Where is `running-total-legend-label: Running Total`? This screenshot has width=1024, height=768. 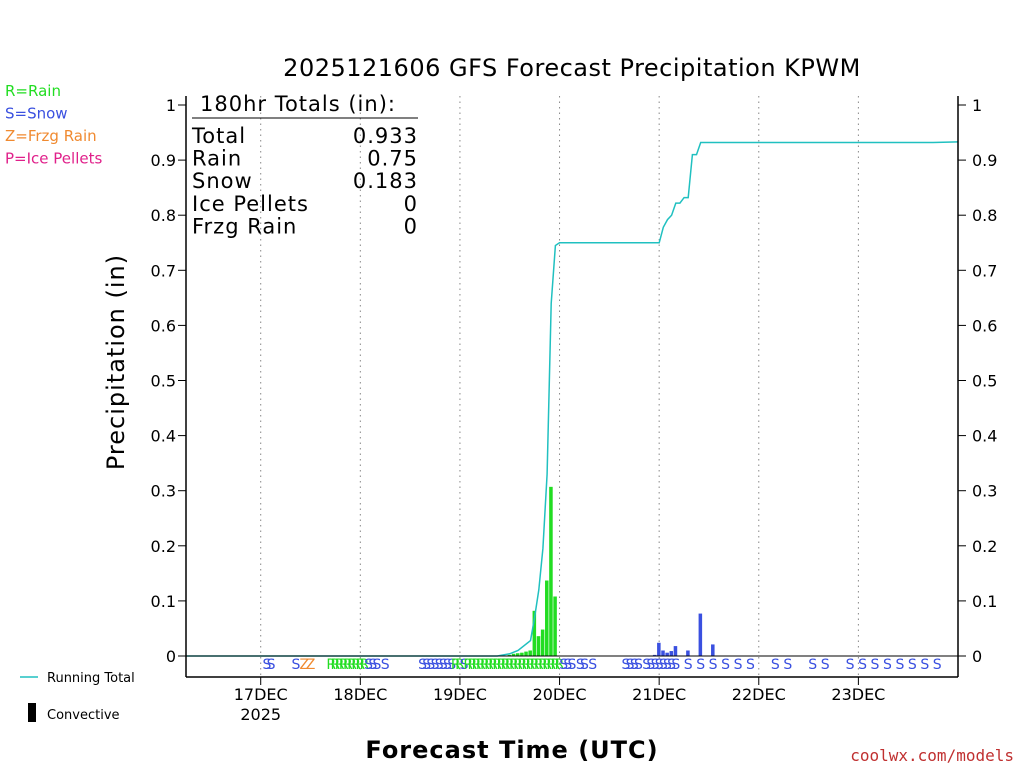
running-total-legend-label: Running Total is located at coordinates (91, 678).